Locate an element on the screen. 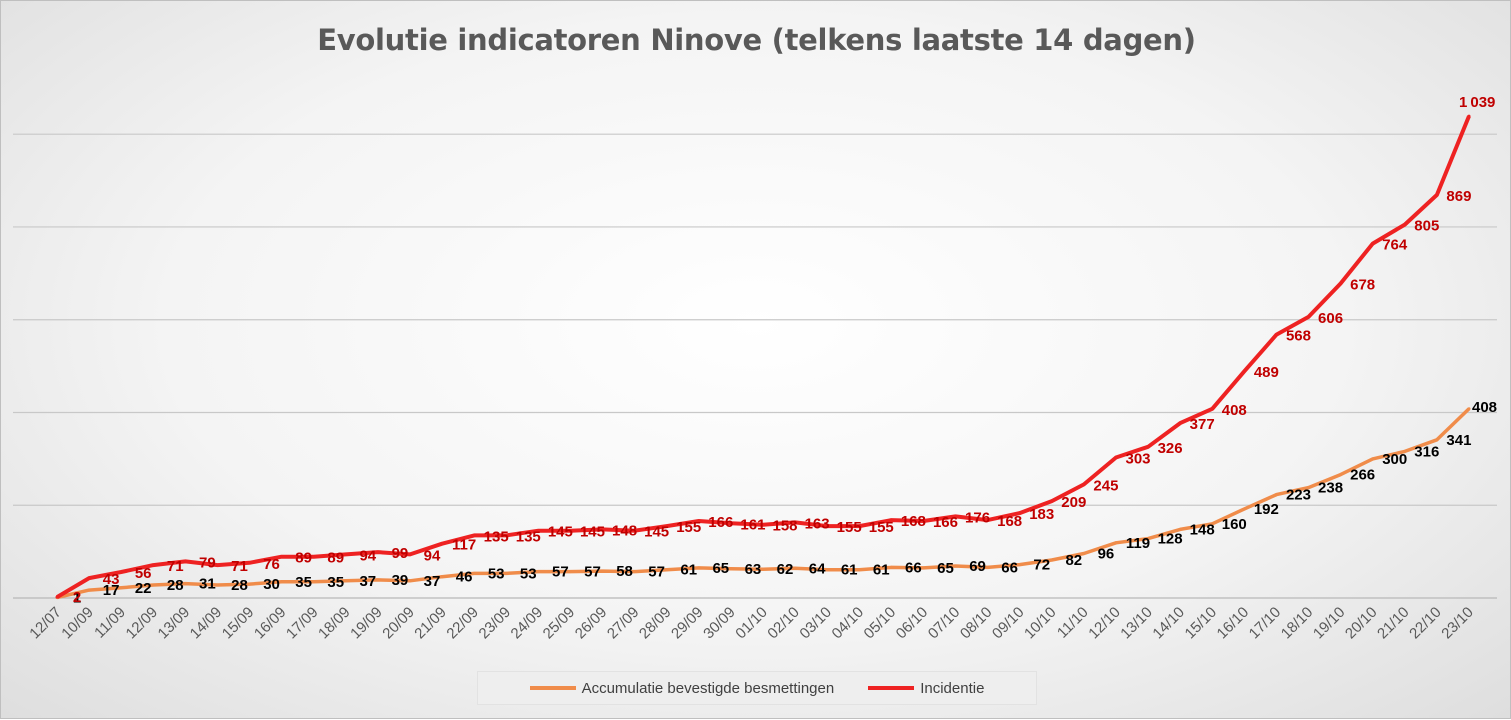 This screenshot has width=1511, height=720. data-label: 1 039 is located at coordinates (1477, 102).